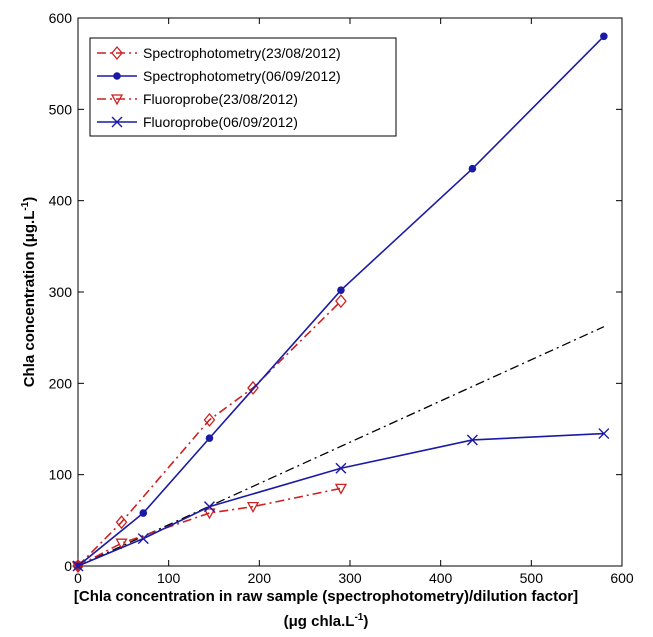 The width and height of the screenshot is (653, 637). Describe the element at coordinates (326, 621) in the screenshot. I see `x-axis-label-line2: (μg chla.L-1)` at that location.